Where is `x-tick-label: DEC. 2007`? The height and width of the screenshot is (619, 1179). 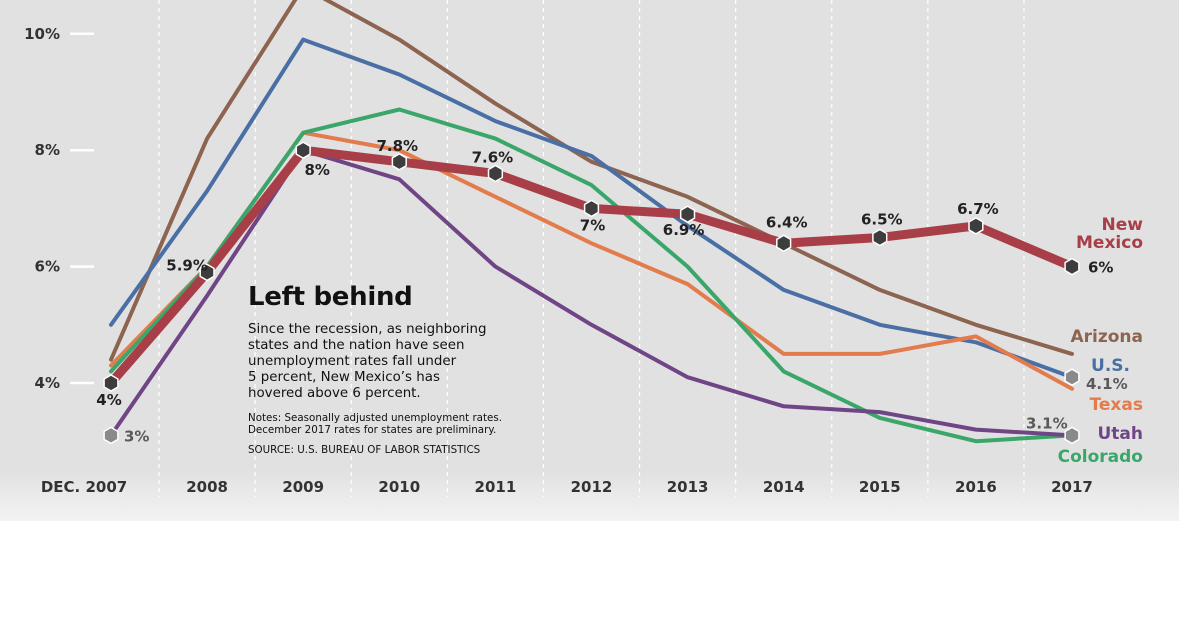 x-tick-label: DEC. 2007 is located at coordinates (84, 487).